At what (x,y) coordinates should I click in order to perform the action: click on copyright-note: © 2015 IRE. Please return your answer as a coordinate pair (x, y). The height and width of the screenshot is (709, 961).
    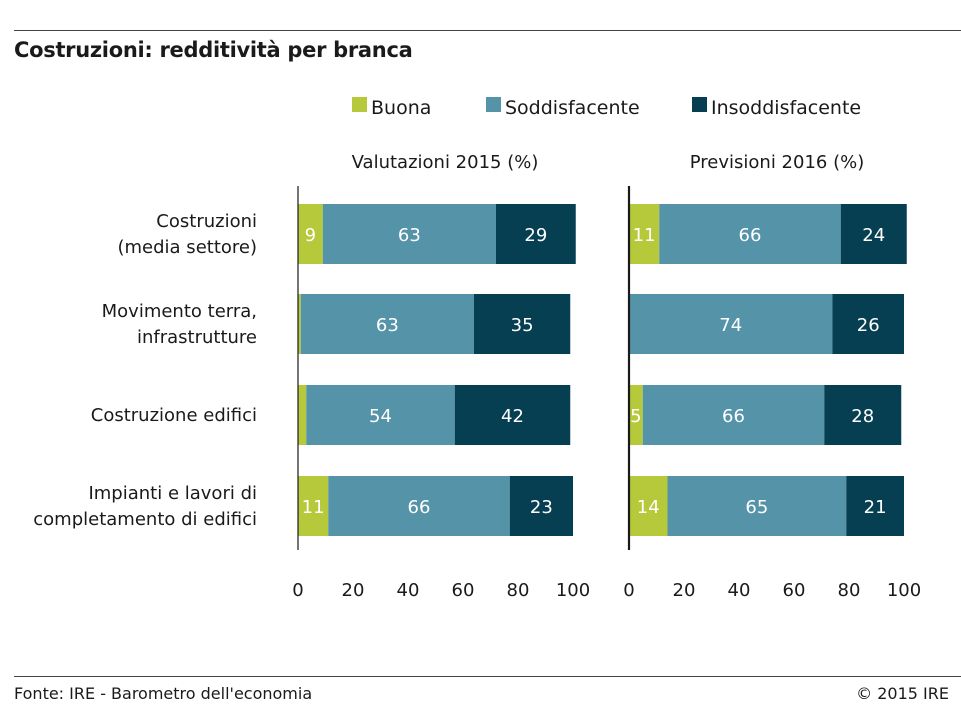
    Looking at the image, I should click on (902, 693).